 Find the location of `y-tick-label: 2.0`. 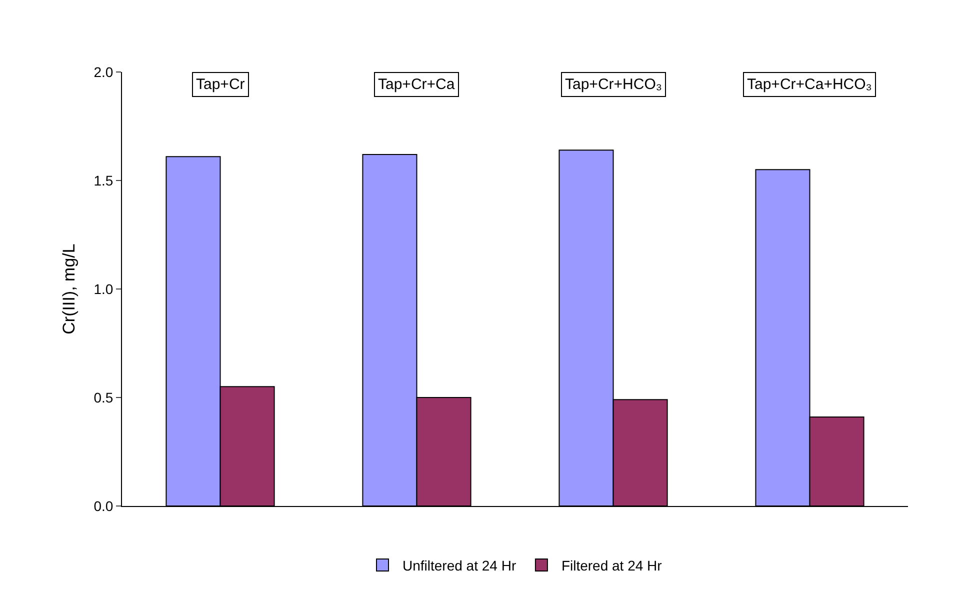

y-tick-label: 2.0 is located at coordinates (104, 72).